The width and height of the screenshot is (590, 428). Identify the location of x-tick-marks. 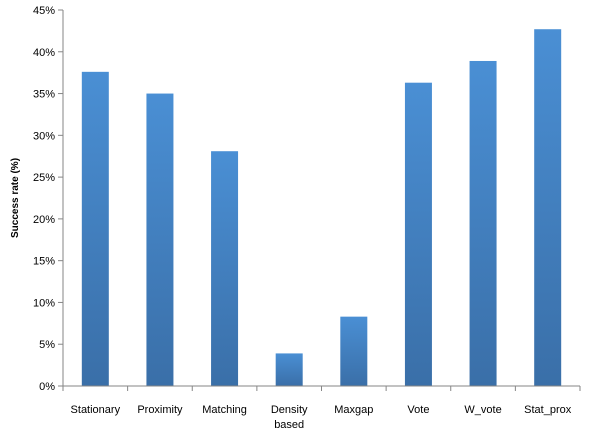
(321, 388).